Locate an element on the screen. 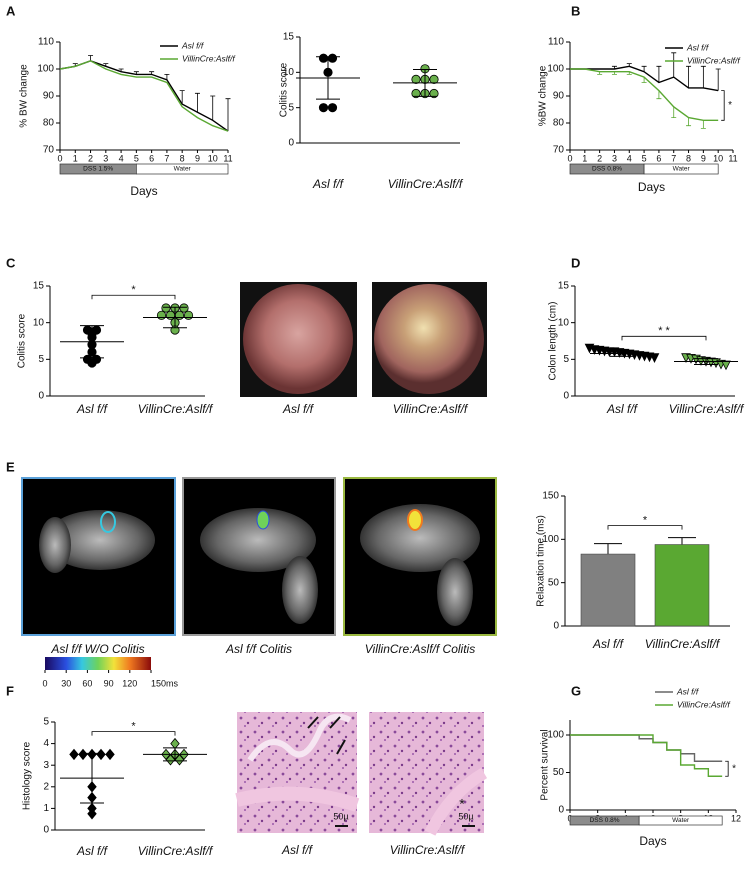 The image size is (747, 875). x-tick-label: 11 is located at coordinates (732, 158).